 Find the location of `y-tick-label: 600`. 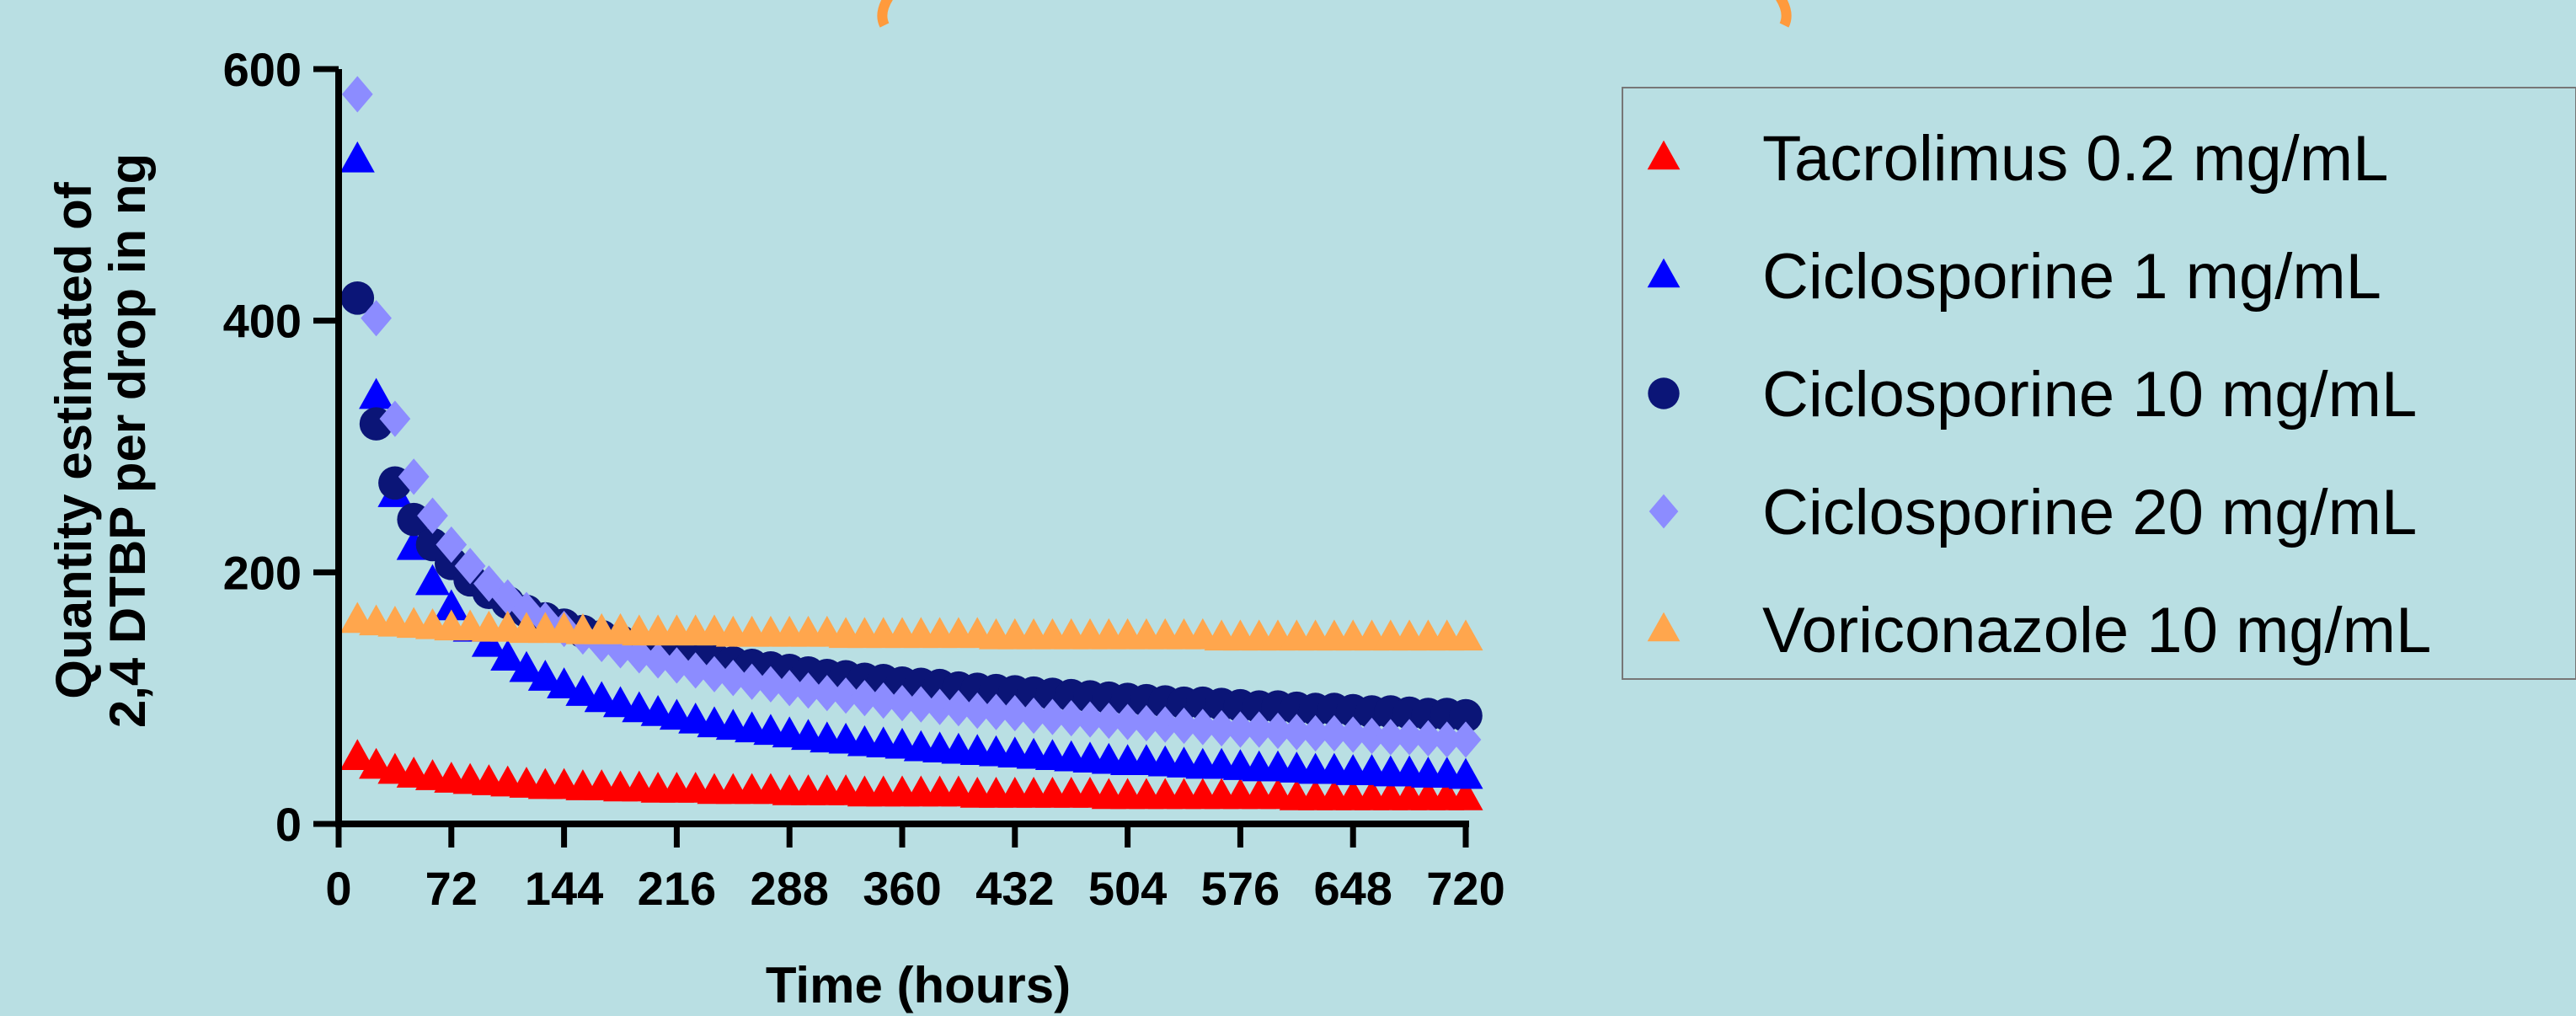

y-tick-label: 600 is located at coordinates (262, 69).